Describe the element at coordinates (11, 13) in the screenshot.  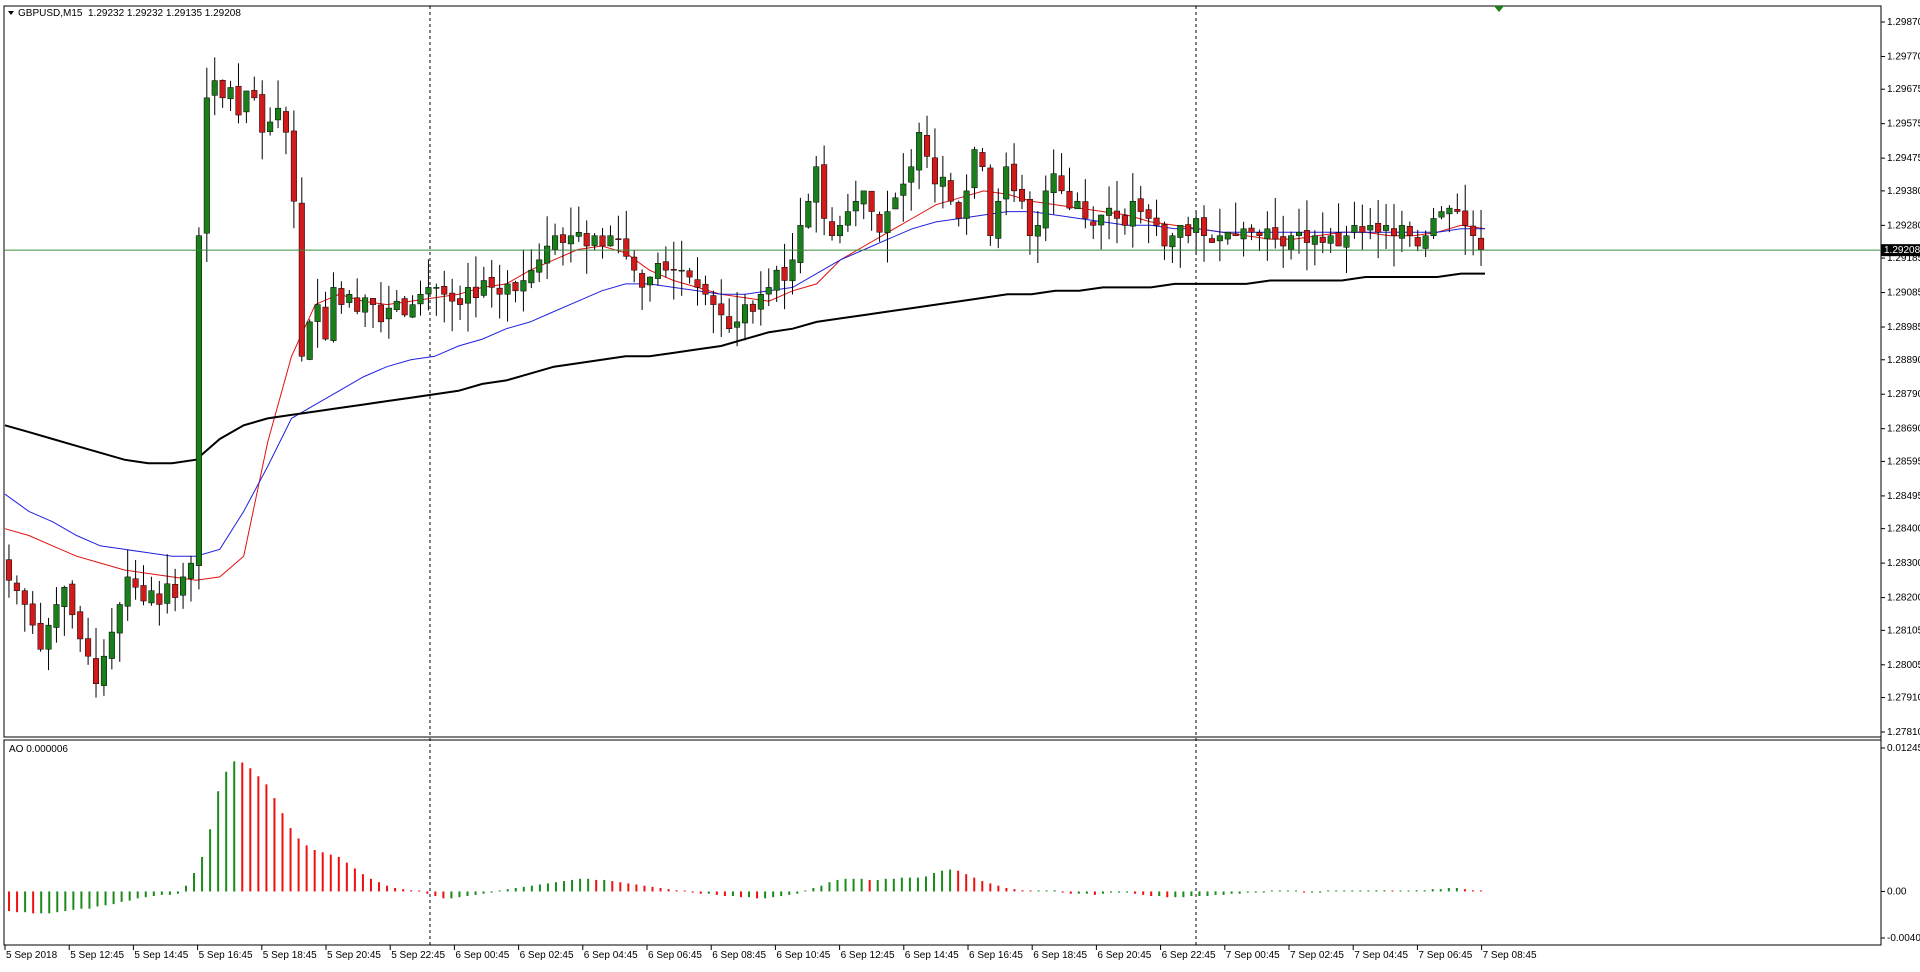
I see `chart-menu-arrow-icon` at that location.